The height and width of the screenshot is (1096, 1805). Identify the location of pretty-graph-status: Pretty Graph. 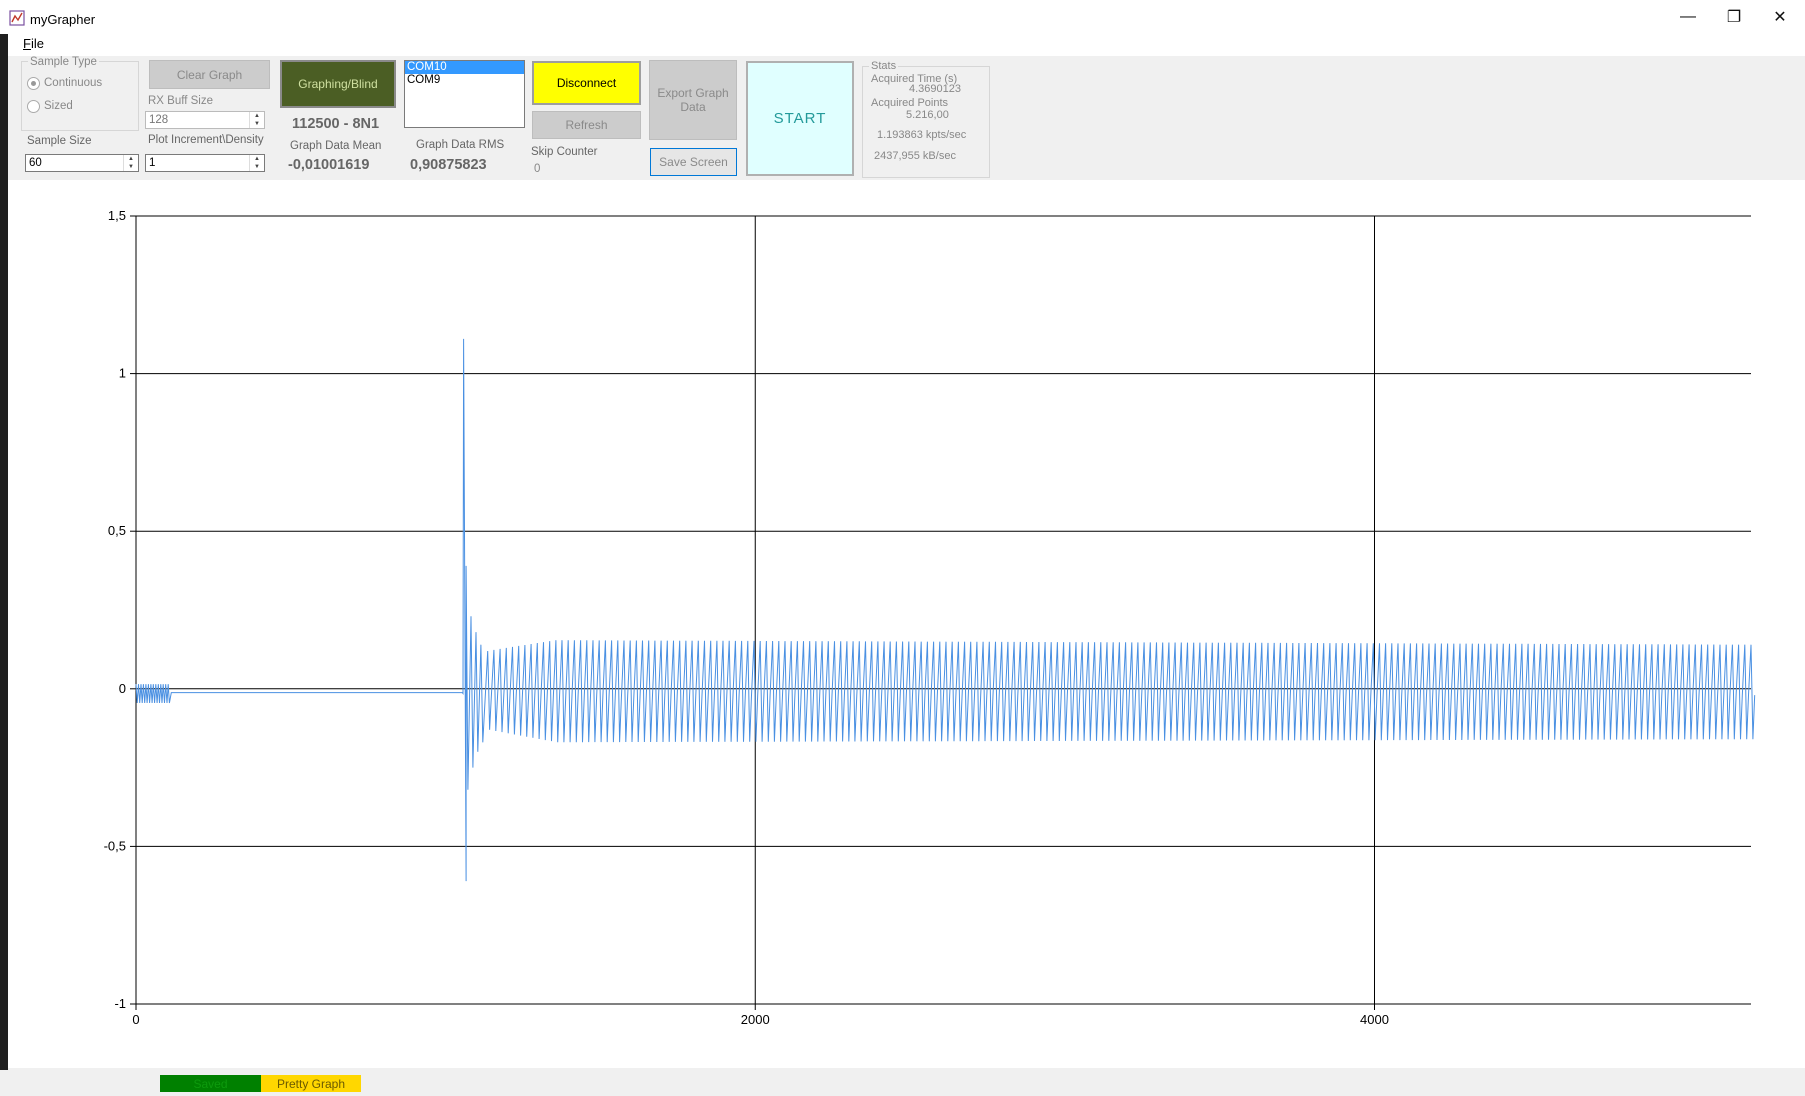
(311, 1083).